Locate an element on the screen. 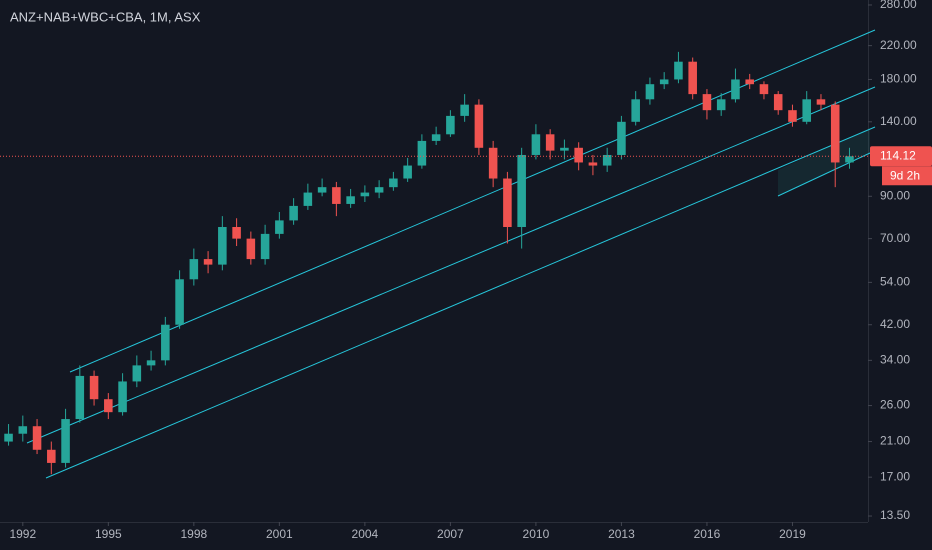  y-tick-label: 180.00 is located at coordinates (898, 79).